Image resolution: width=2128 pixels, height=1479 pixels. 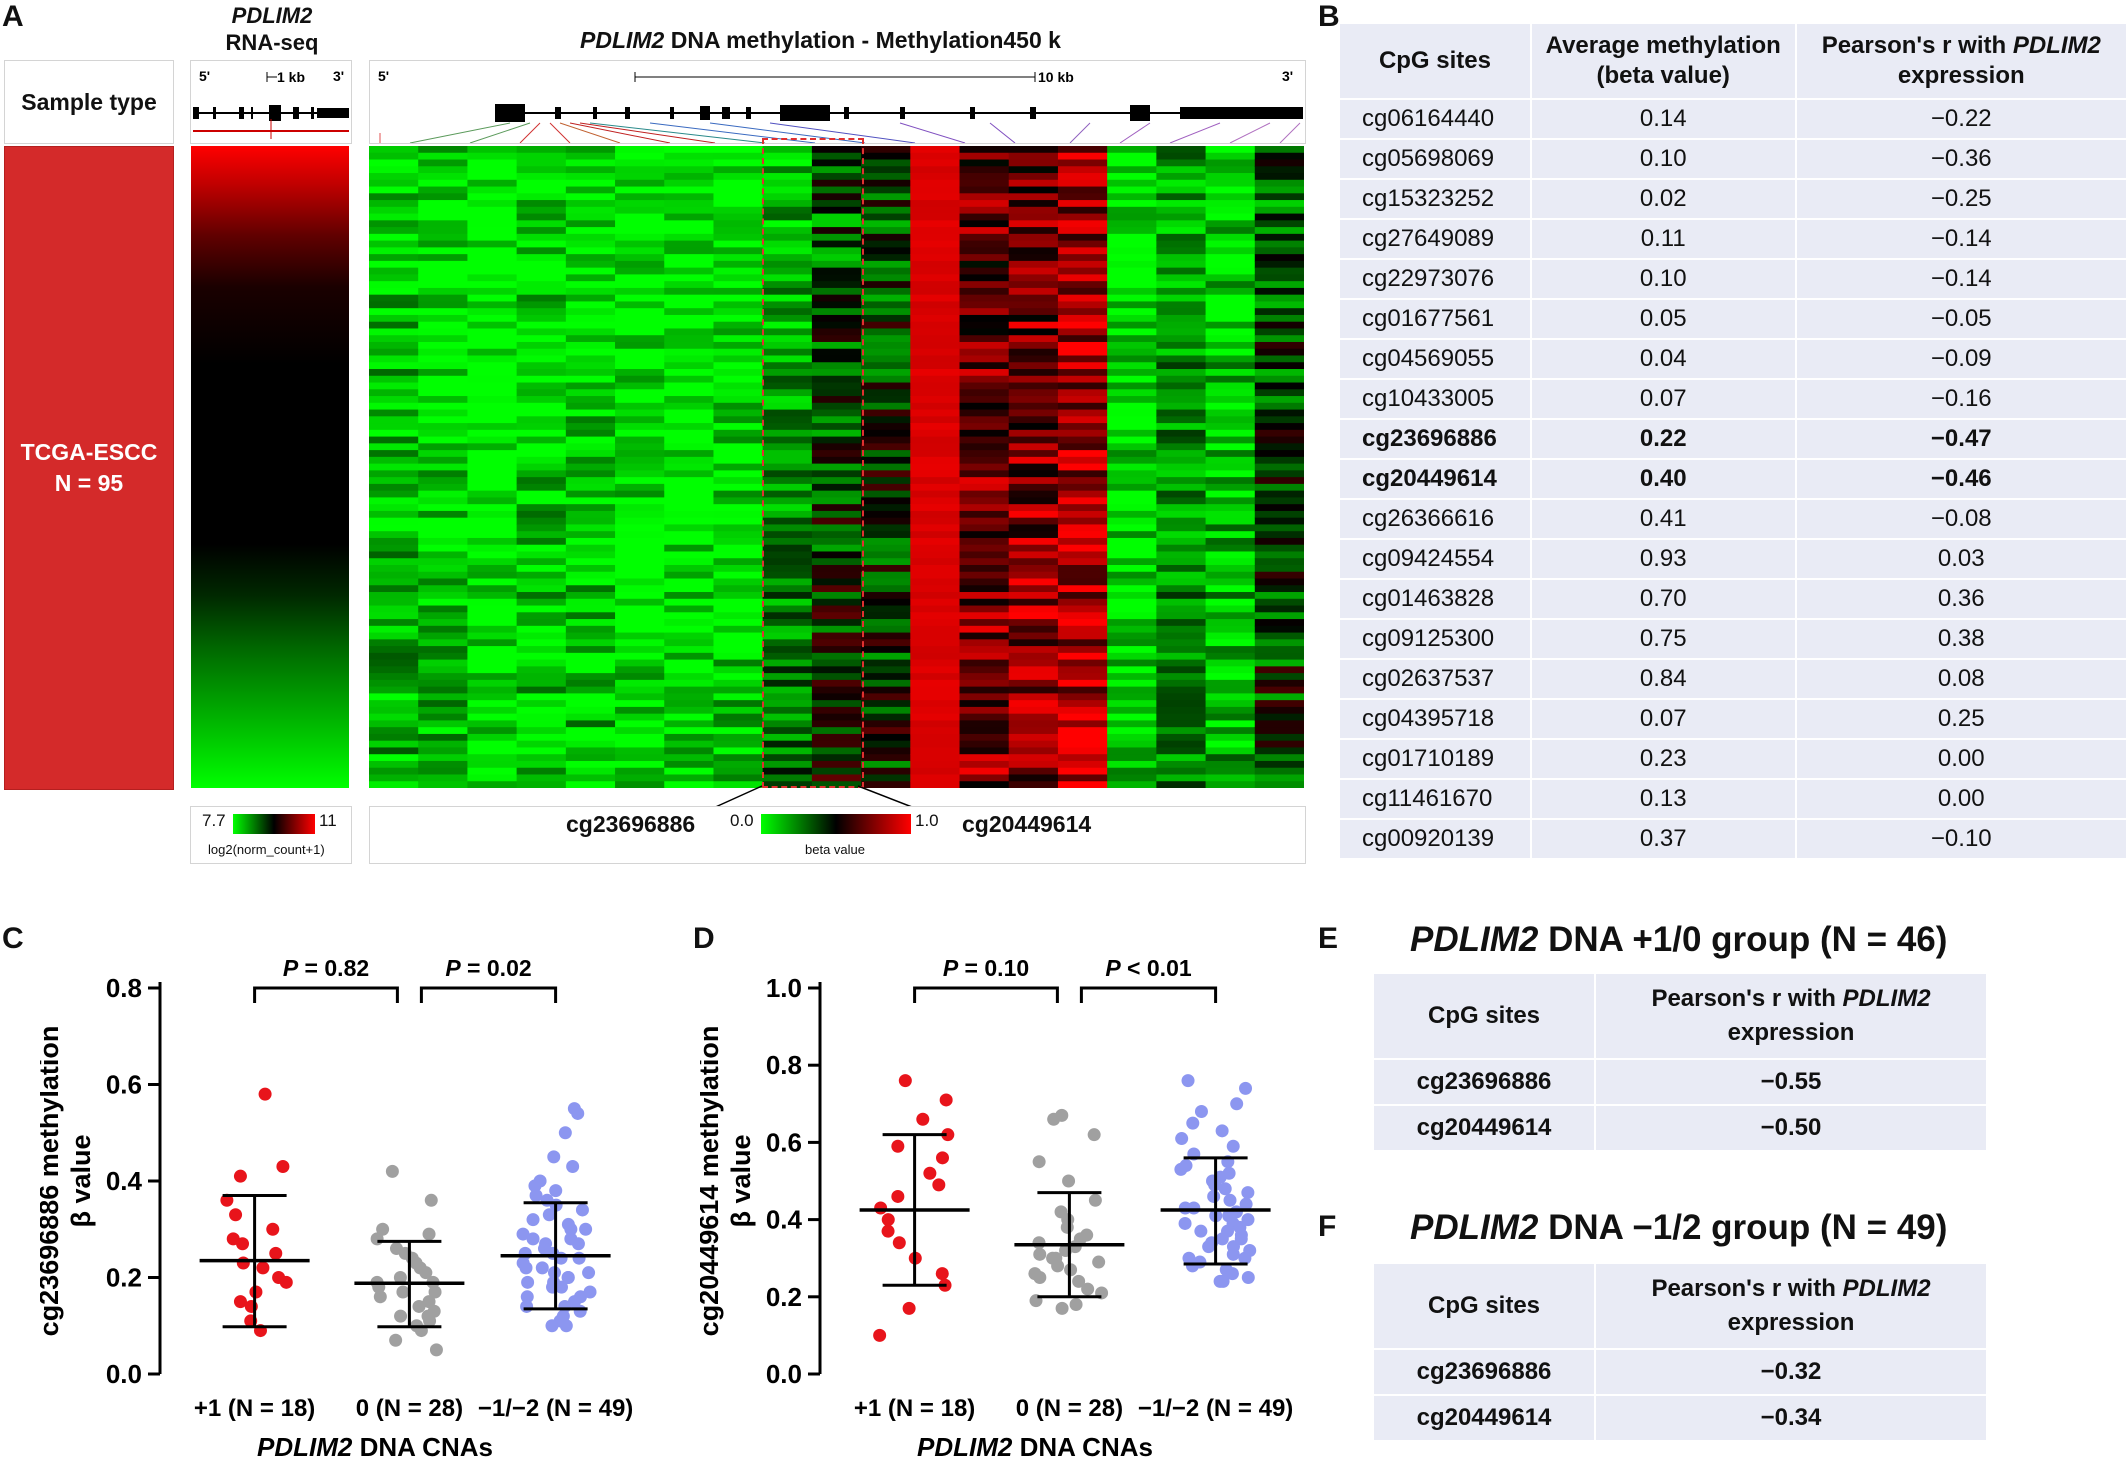 I want to click on y-tick-label: 0.0, so click(x=124, y=1374).